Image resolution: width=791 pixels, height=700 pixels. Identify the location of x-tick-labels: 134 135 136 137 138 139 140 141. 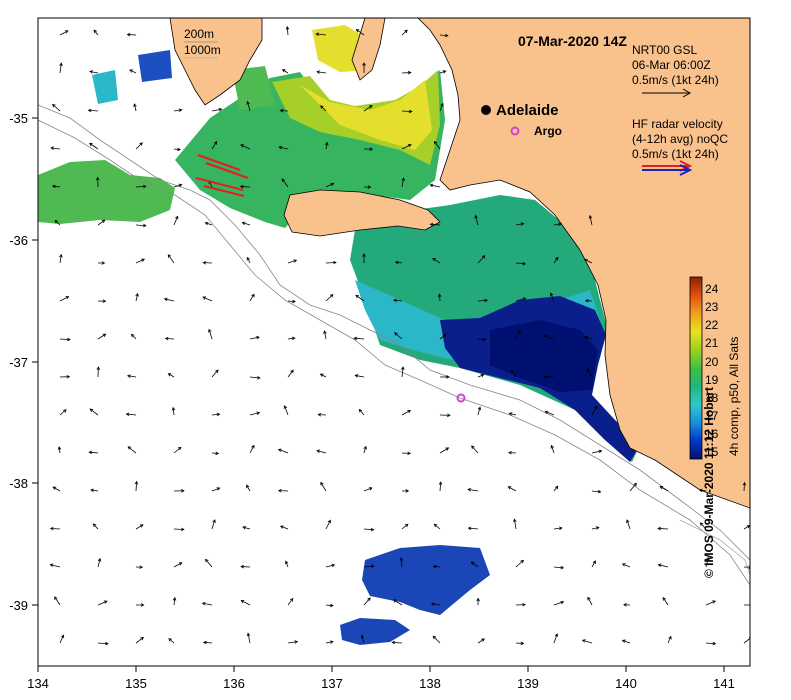
(381, 683).